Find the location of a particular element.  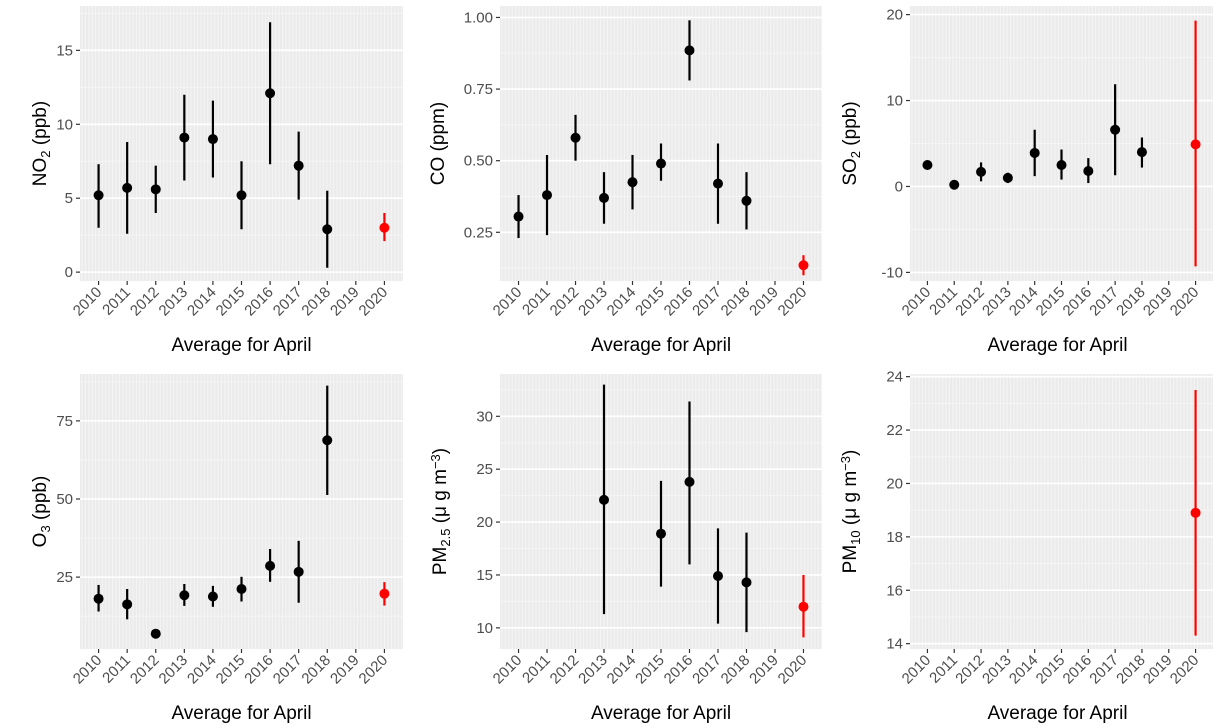

y-tick-label: -10 is located at coordinates (892, 272).